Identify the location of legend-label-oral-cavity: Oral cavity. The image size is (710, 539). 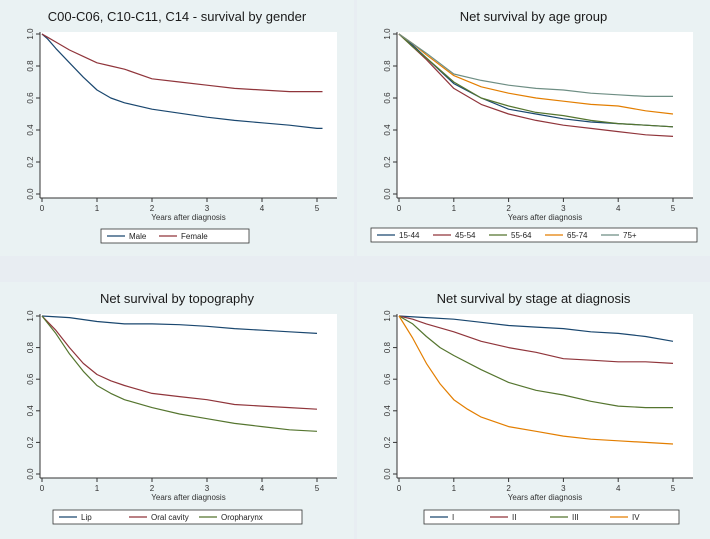
(170, 517).